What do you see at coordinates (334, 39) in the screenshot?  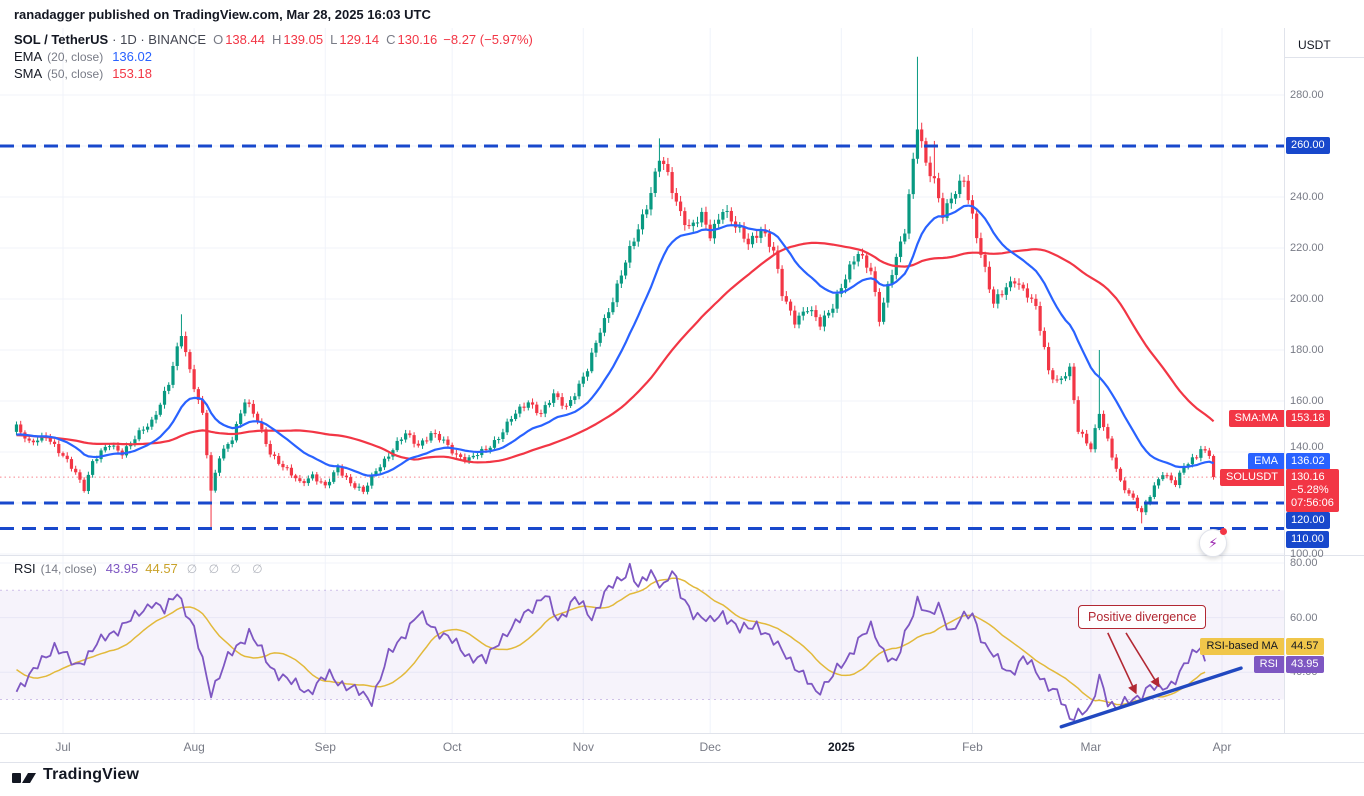 I see `low-label: L` at bounding box center [334, 39].